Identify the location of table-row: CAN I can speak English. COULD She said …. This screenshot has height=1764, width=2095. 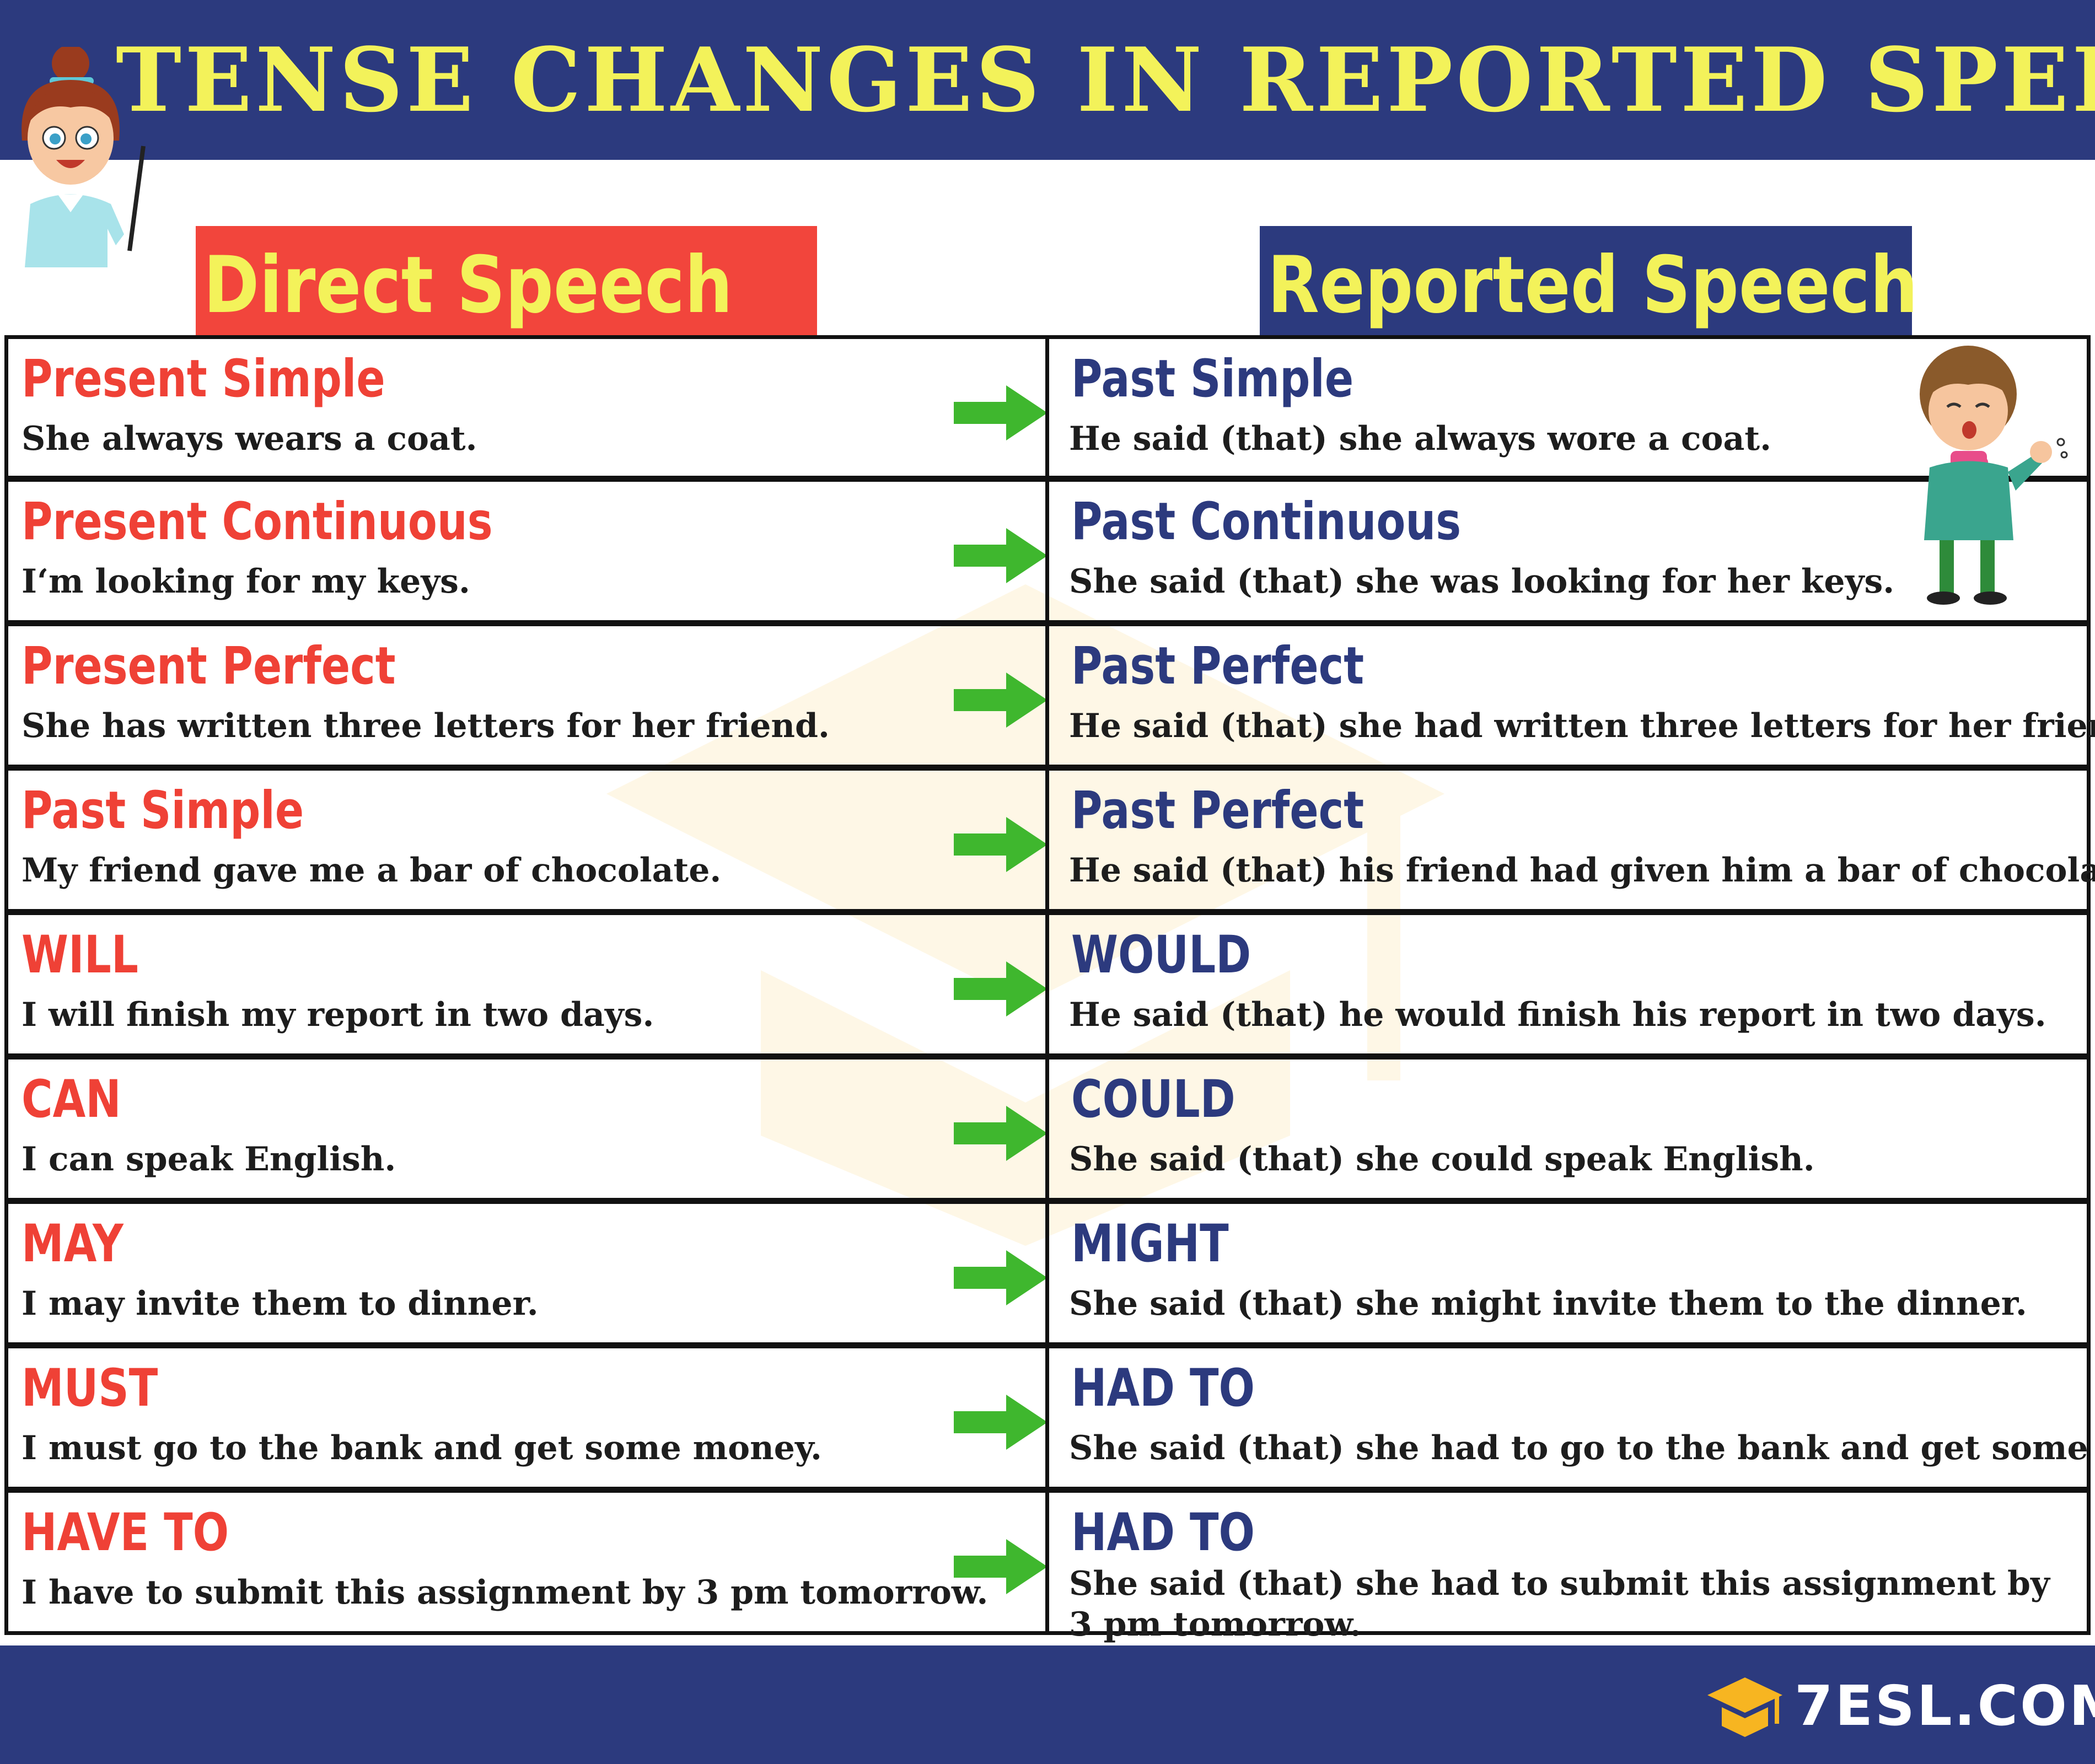
(1047, 1130).